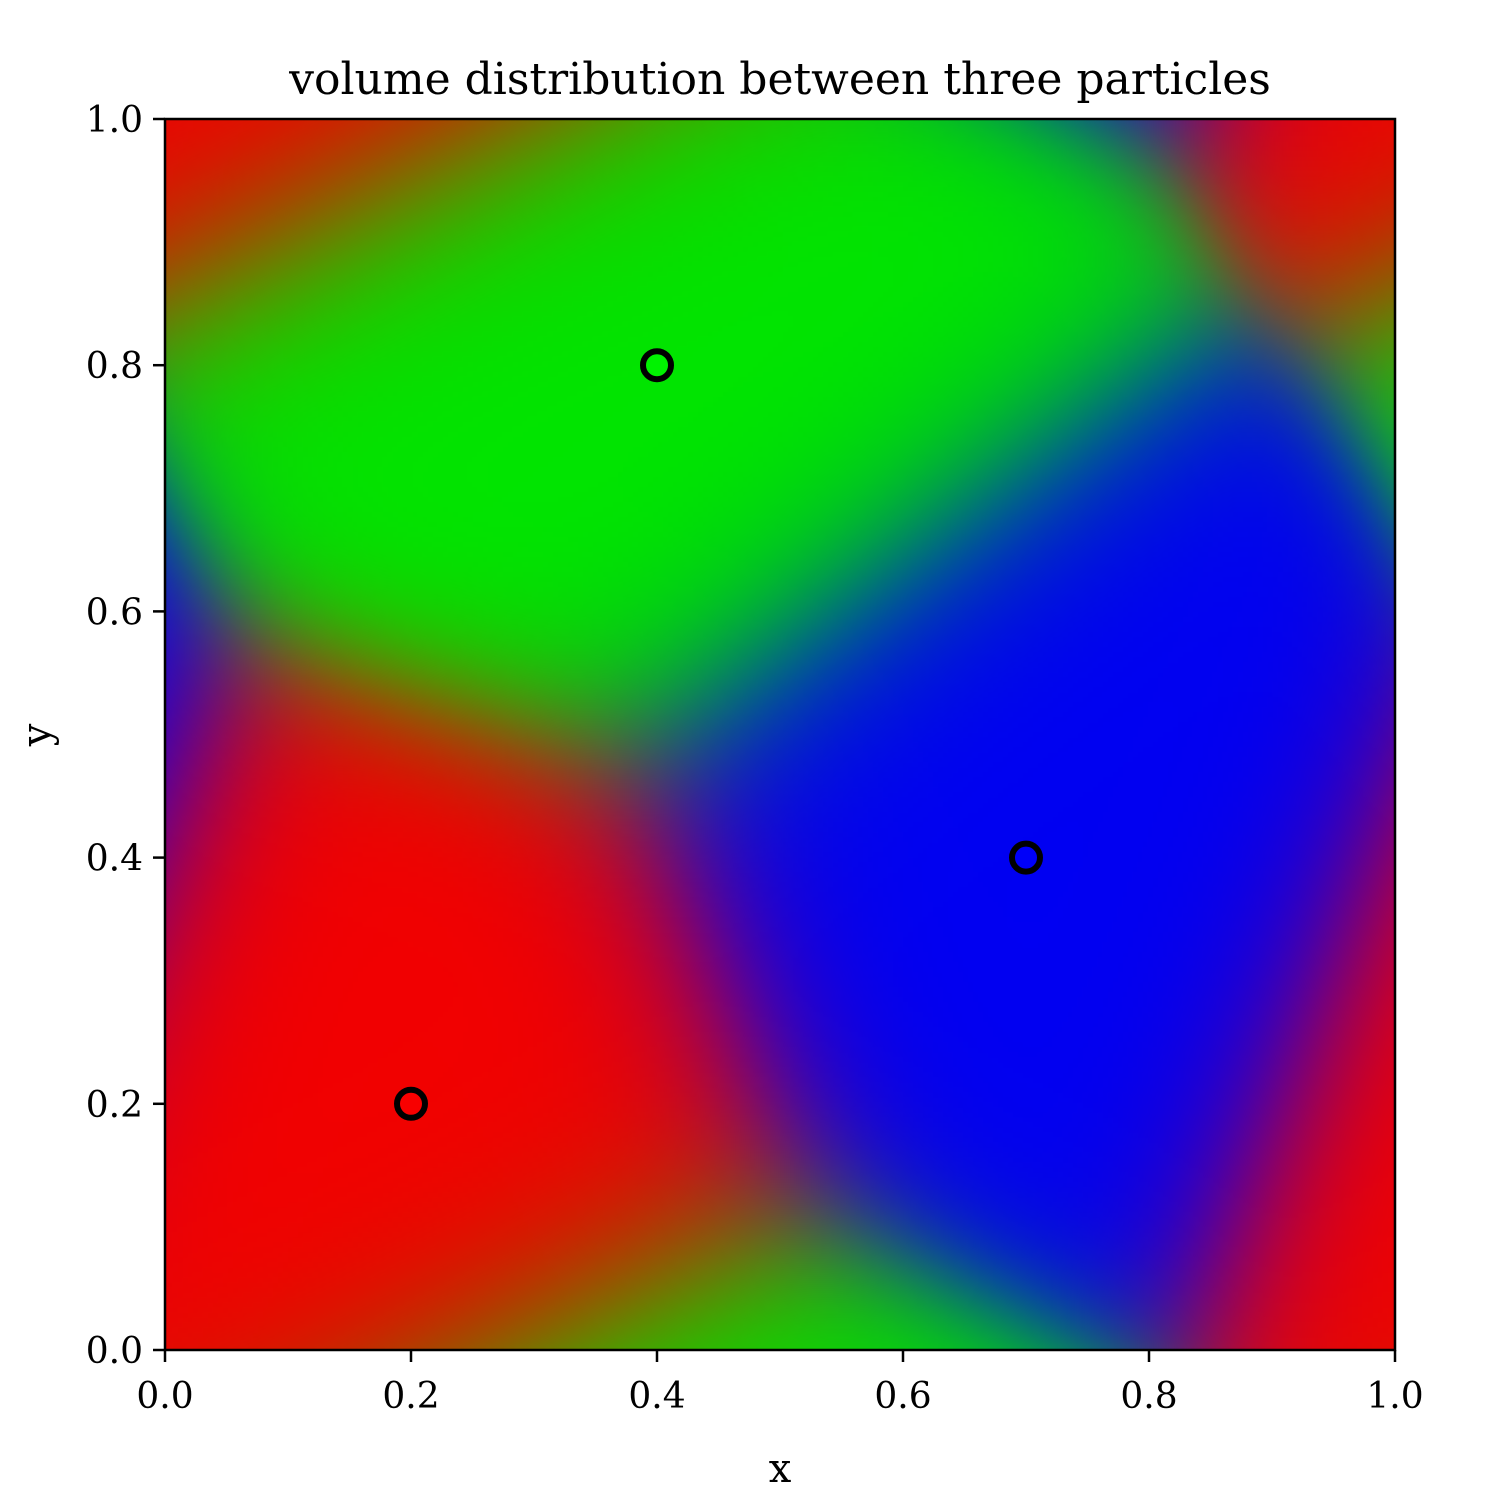 The width and height of the screenshot is (1500, 1500). What do you see at coordinates (114, 1105) in the screenshot?
I see `y-tick-label: 0.2` at bounding box center [114, 1105].